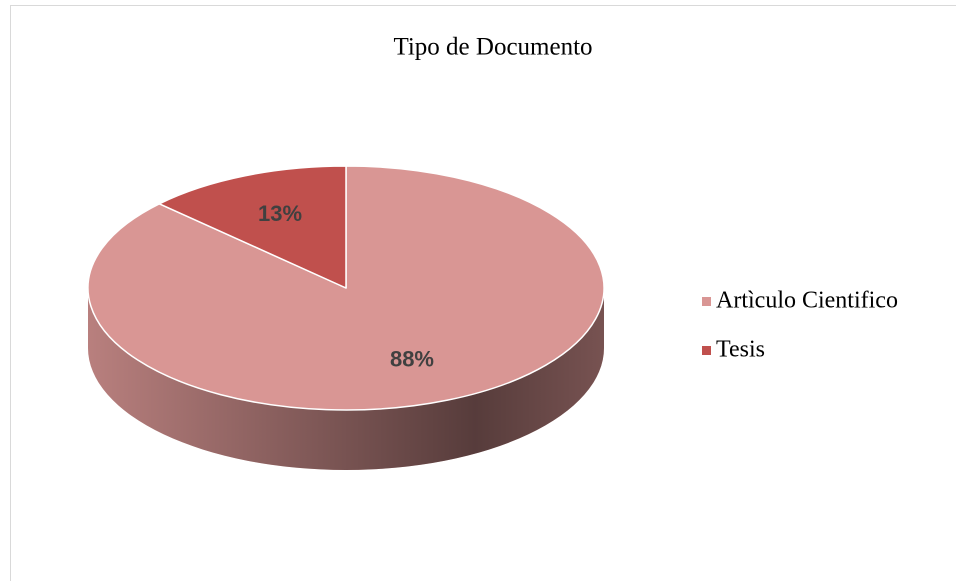  Describe the element at coordinates (252, 227) in the screenshot. I see `pie-slice` at that location.